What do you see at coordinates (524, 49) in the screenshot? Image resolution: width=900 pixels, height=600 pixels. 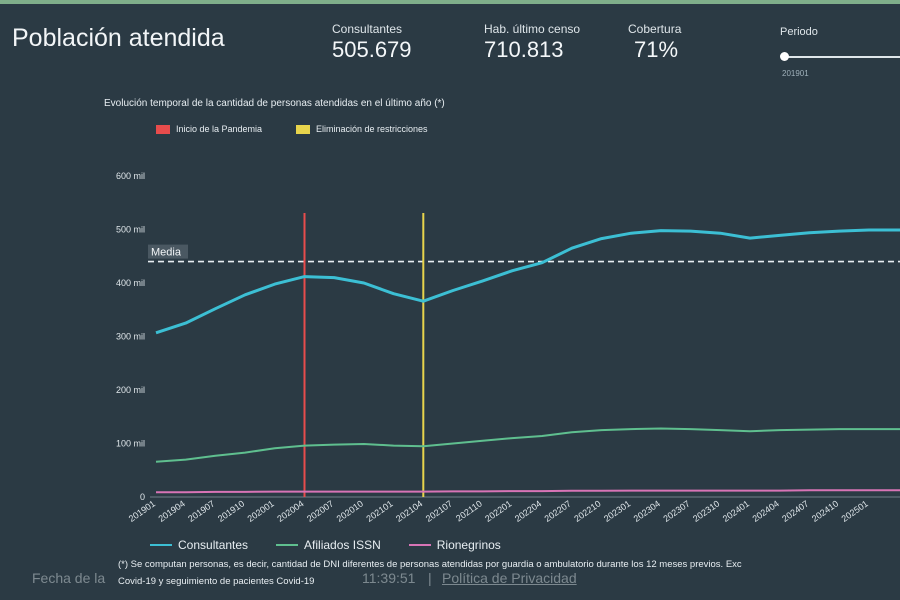 I see `kpi-value: 710.813` at bounding box center [524, 49].